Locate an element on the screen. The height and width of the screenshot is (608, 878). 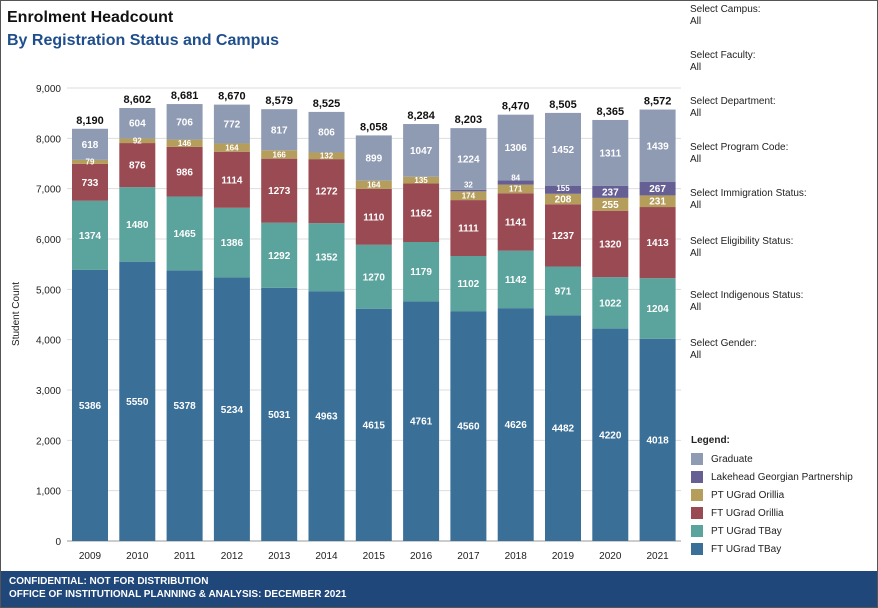
x-tick-label: 2014 is located at coordinates (326, 556).